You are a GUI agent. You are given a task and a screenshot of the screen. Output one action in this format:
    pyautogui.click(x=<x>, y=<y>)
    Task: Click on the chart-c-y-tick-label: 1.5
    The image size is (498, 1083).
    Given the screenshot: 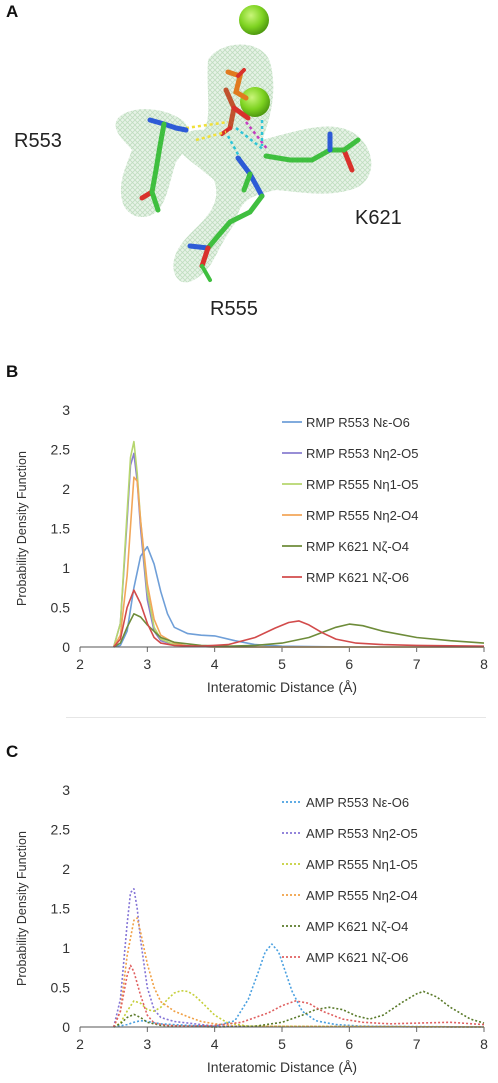 What is the action you would take?
    pyautogui.click(x=61, y=909)
    